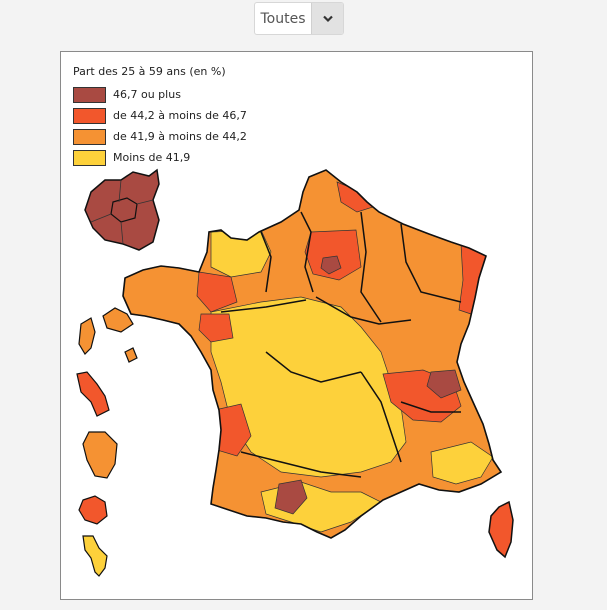  I want to click on zone-toulouse-dark, so click(291, 497).